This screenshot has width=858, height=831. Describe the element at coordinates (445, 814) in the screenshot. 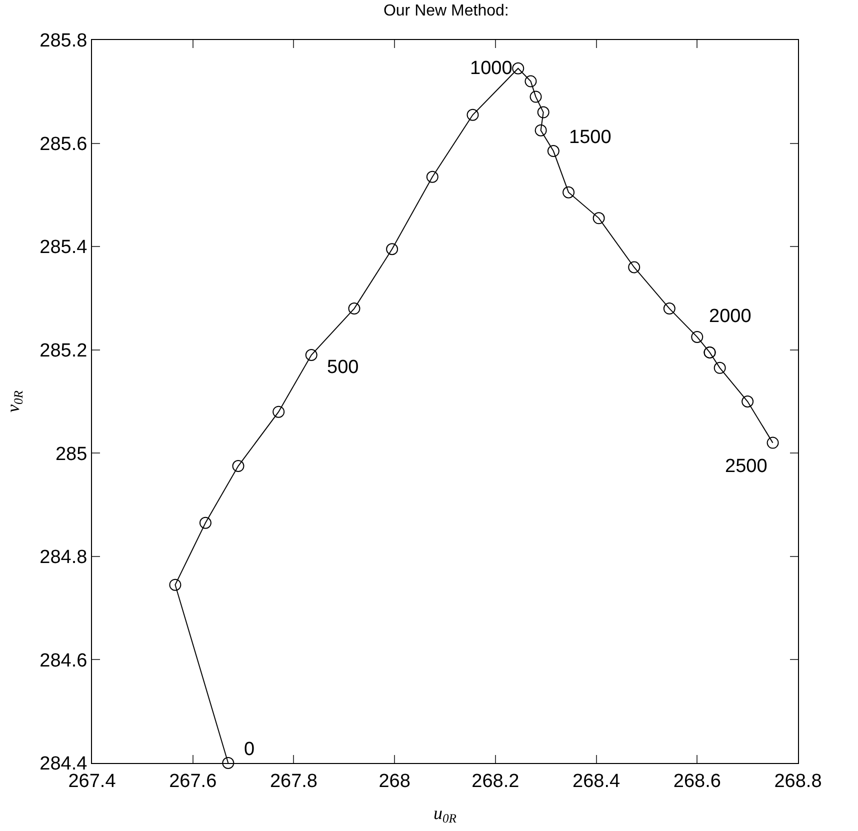

I see `x-axis-title: u$_{0R}$` at that location.